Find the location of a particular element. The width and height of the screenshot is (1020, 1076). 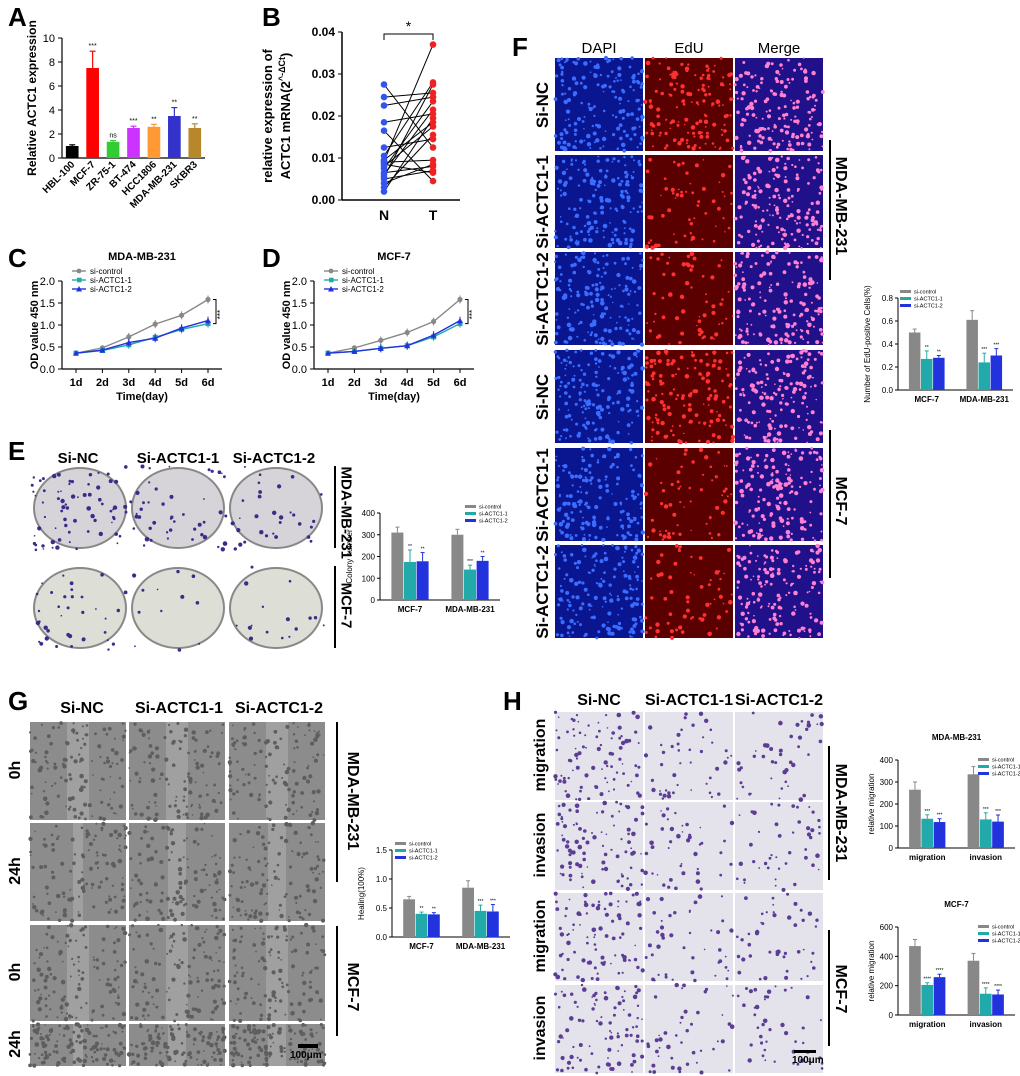

e-legend-swatch is located at coordinates (470, 513).